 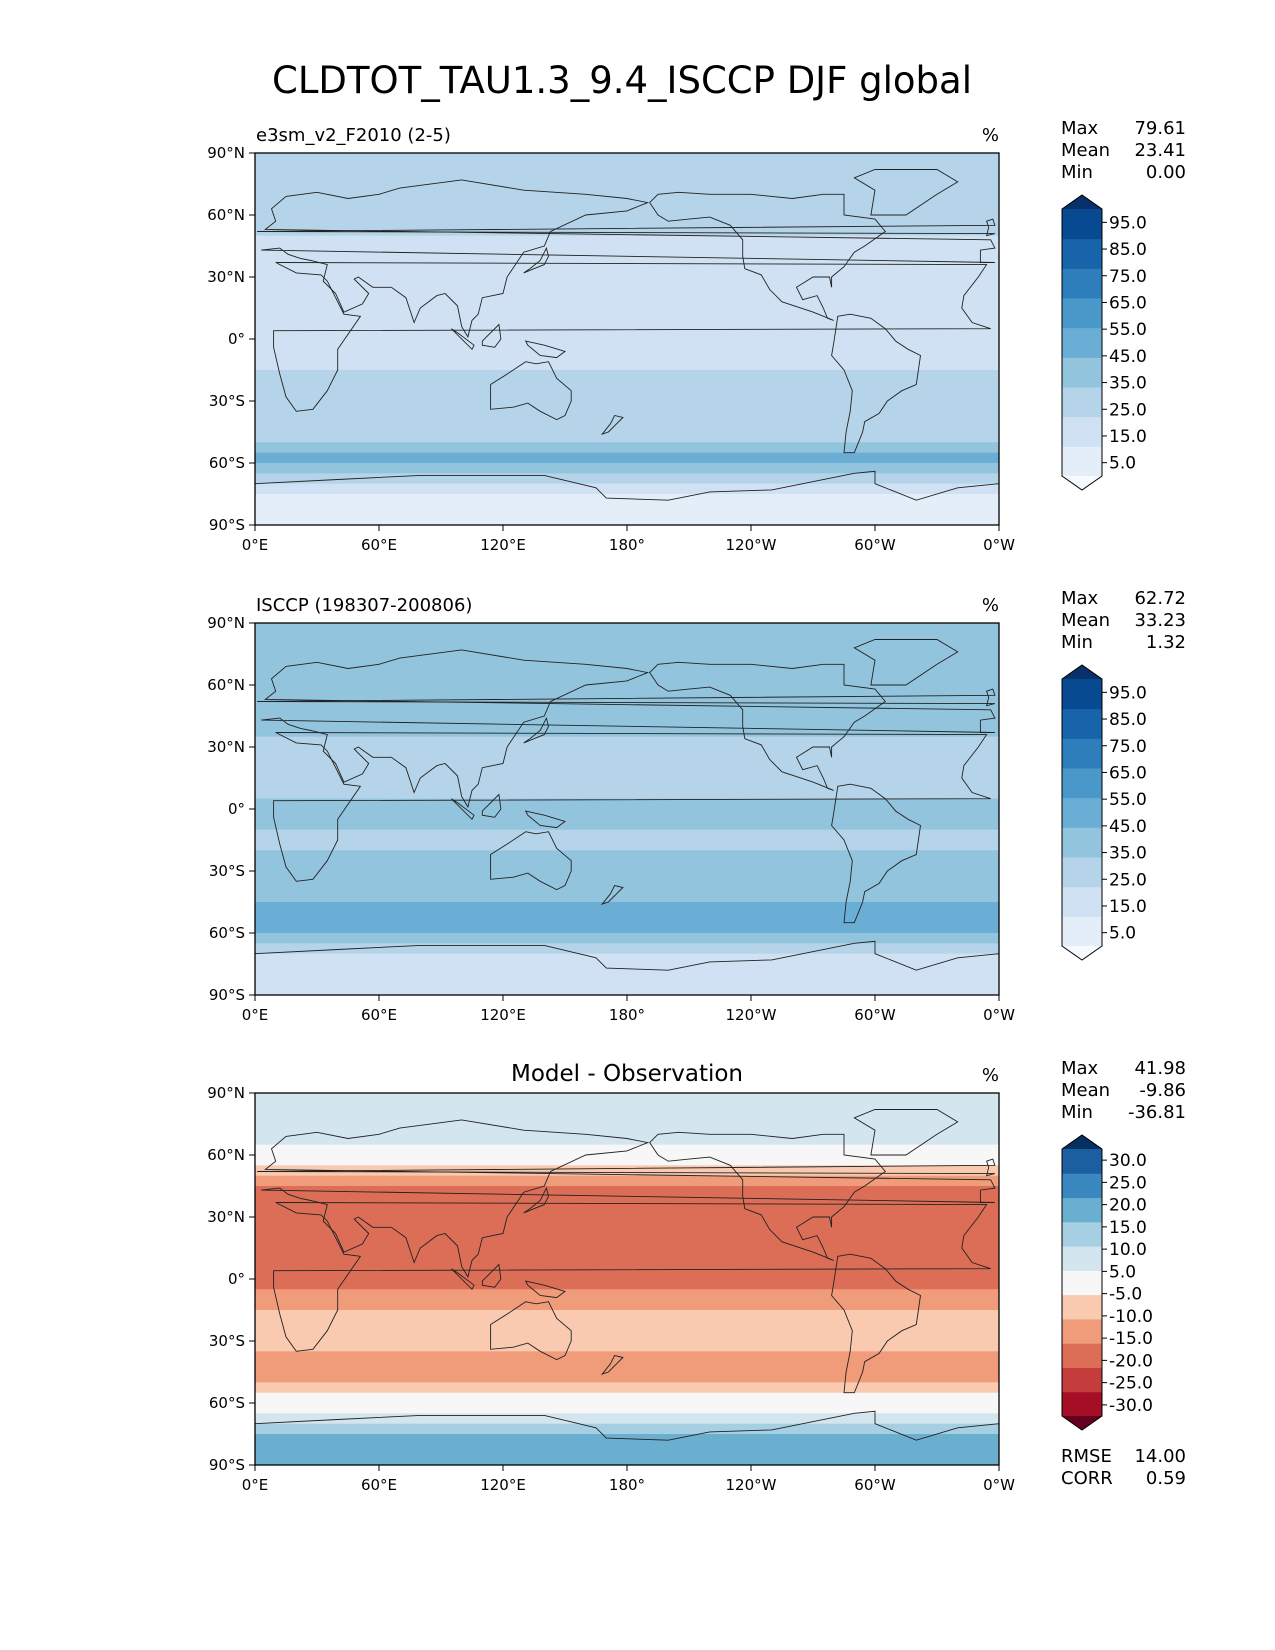 I want to click on difference-y-tick-label: 30°S, so click(x=227, y=1341).